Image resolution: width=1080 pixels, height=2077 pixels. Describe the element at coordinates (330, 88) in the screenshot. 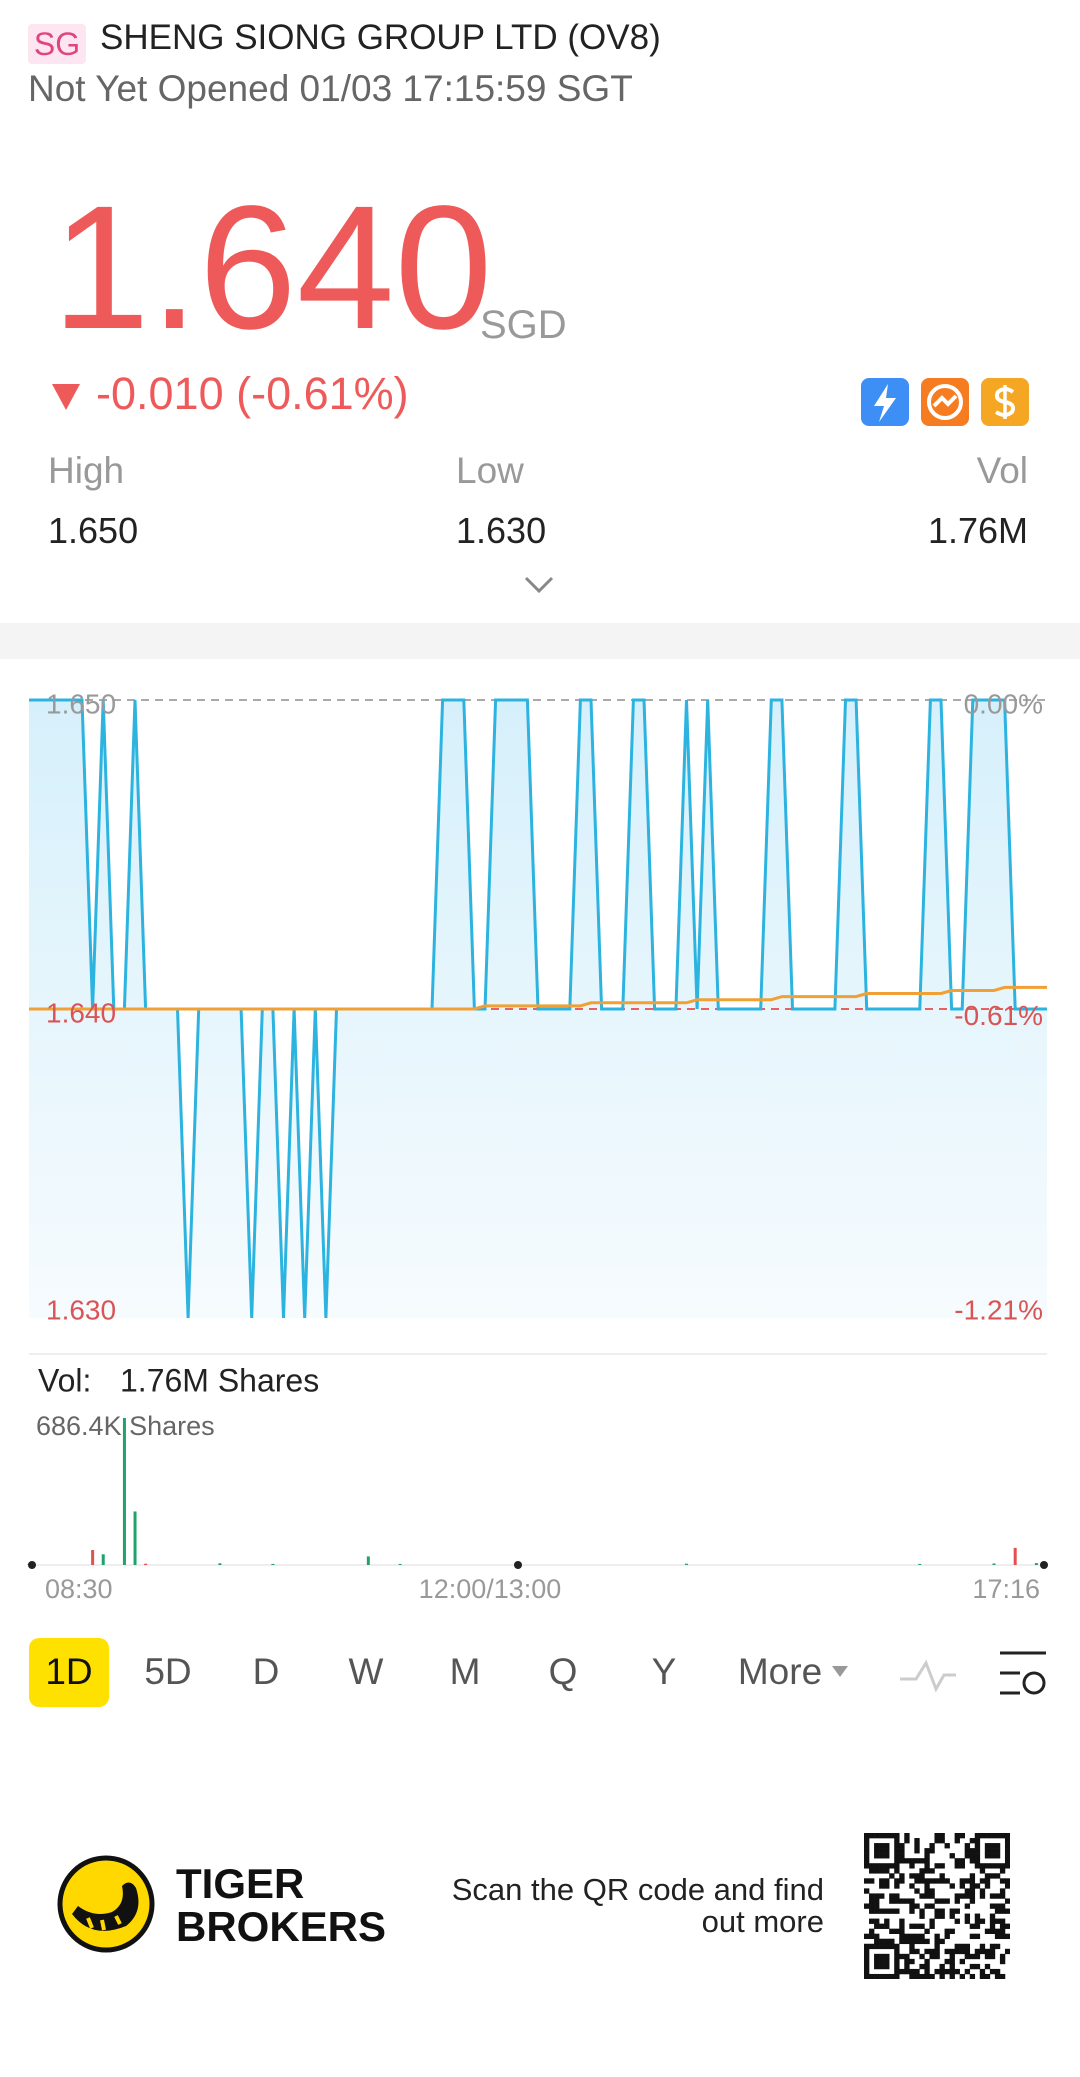

I see `market-status: Not Yet Opened 01/03 17:15:59 SGT` at that location.